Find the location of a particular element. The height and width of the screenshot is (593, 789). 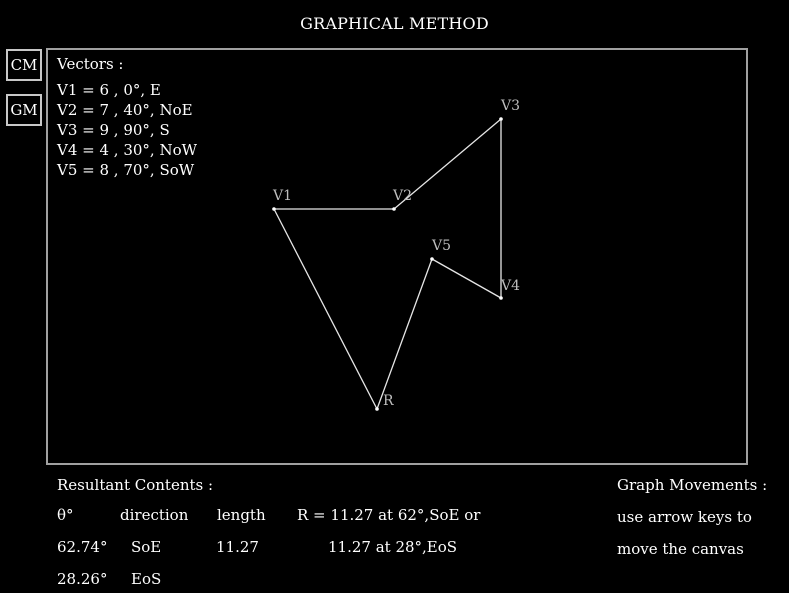

vector-item-v4: V4 = 4 , 30°, NoW is located at coordinates (127, 150).